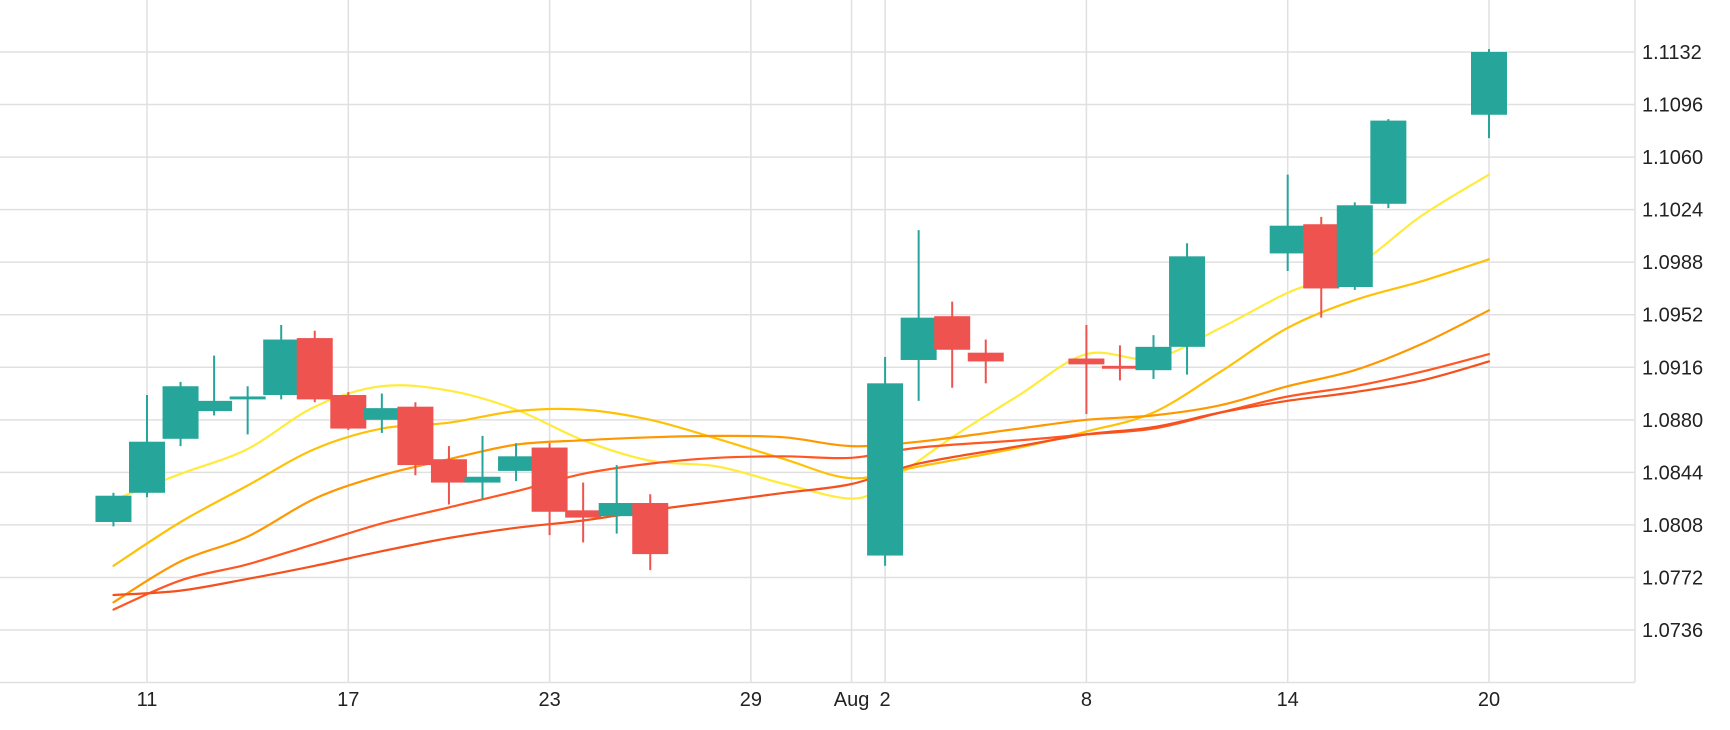 The image size is (1730, 730). I want to click on x-tick-label: 8, so click(1086, 700).